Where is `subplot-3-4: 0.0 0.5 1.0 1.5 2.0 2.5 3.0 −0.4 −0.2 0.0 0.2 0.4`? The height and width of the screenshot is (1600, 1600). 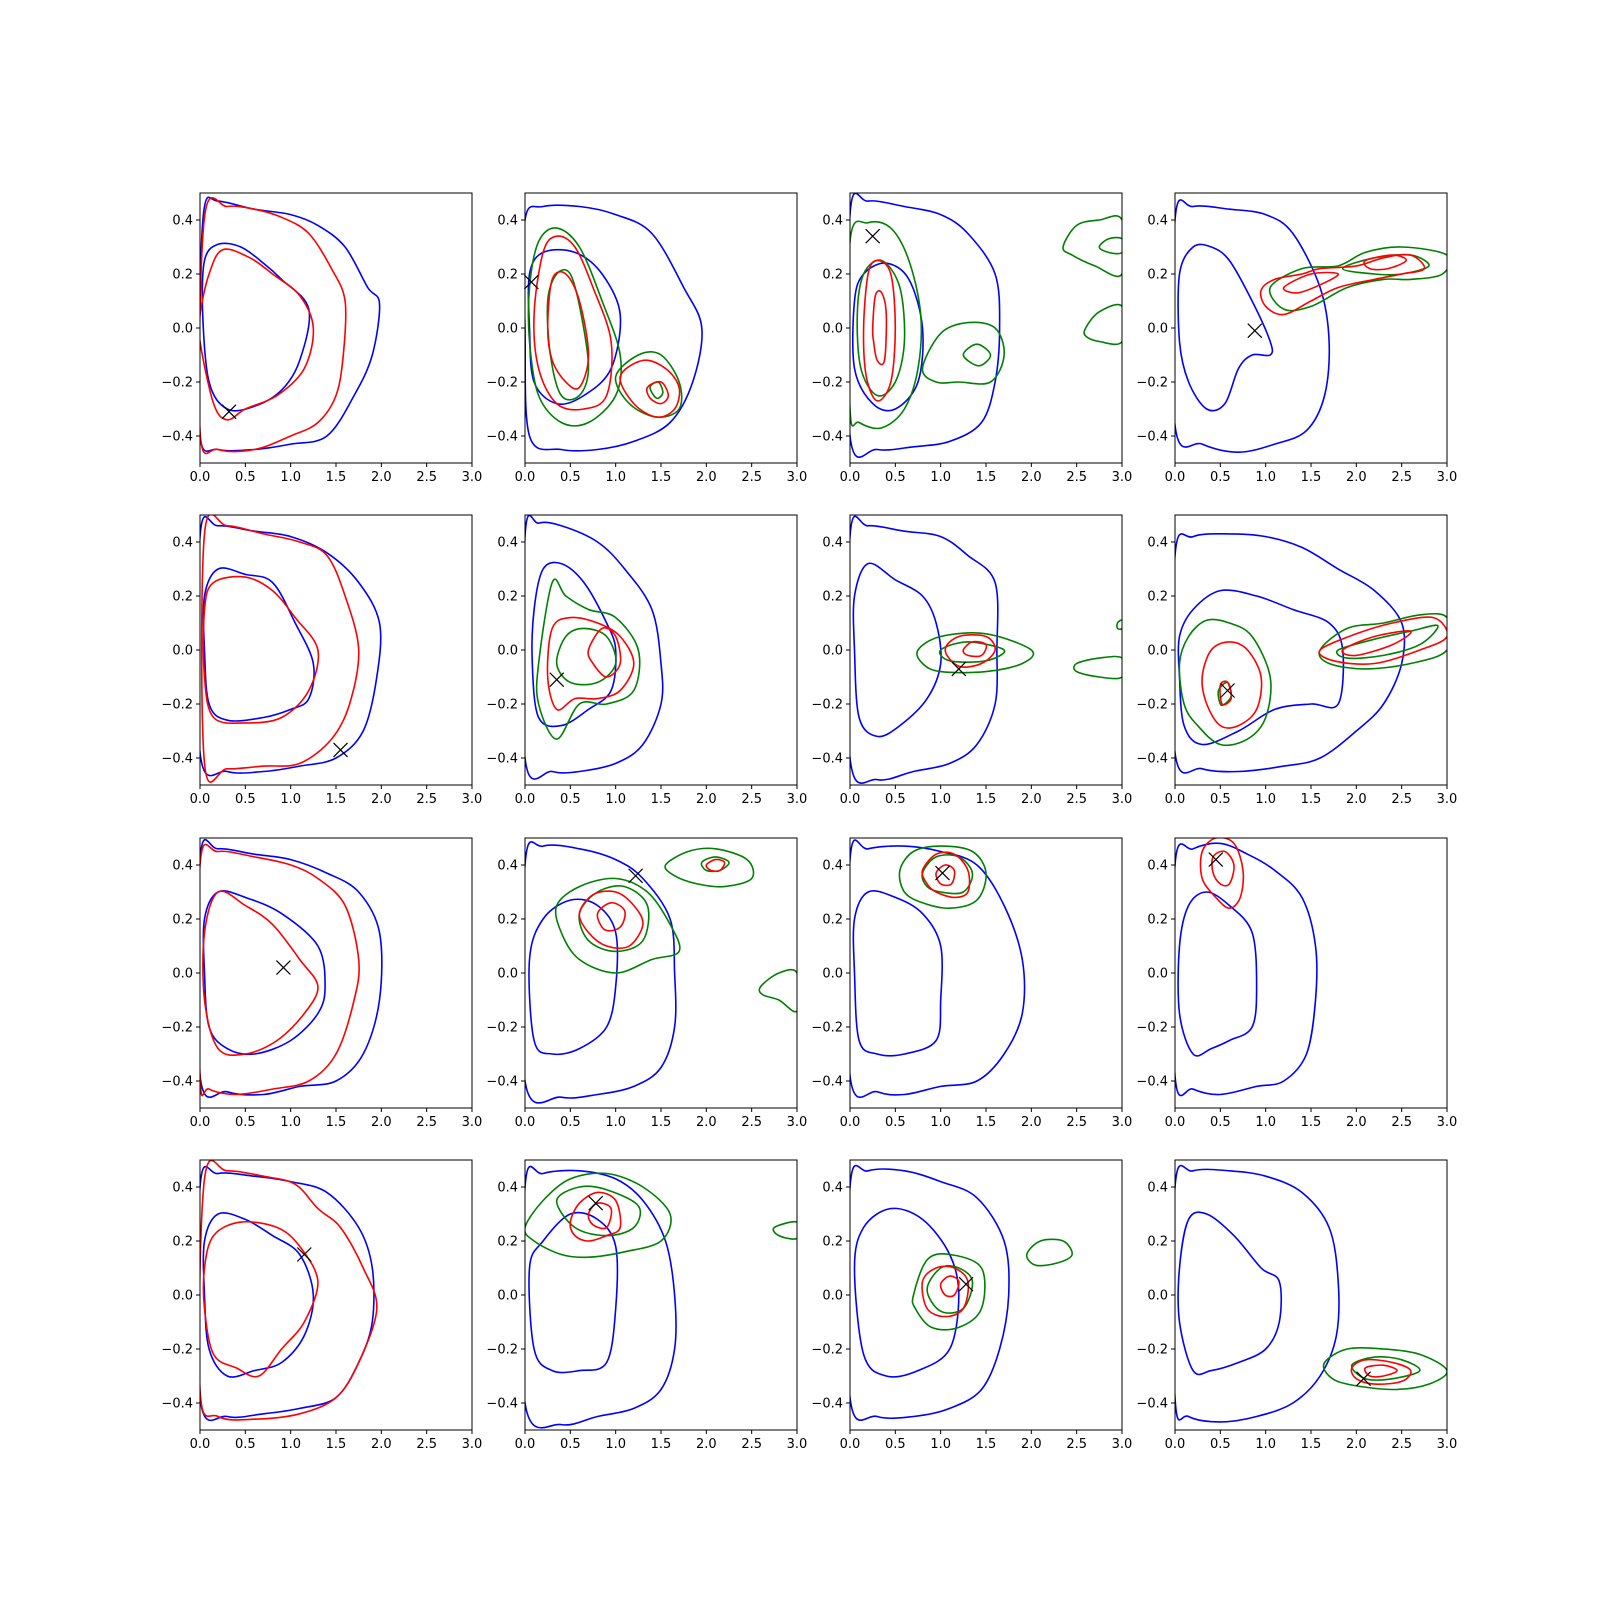 subplot-3-4: 0.0 0.5 1.0 1.5 2.0 2.5 3.0 −0.4 −0.2 0.0 0.2 0.4 is located at coordinates (1296, 983).